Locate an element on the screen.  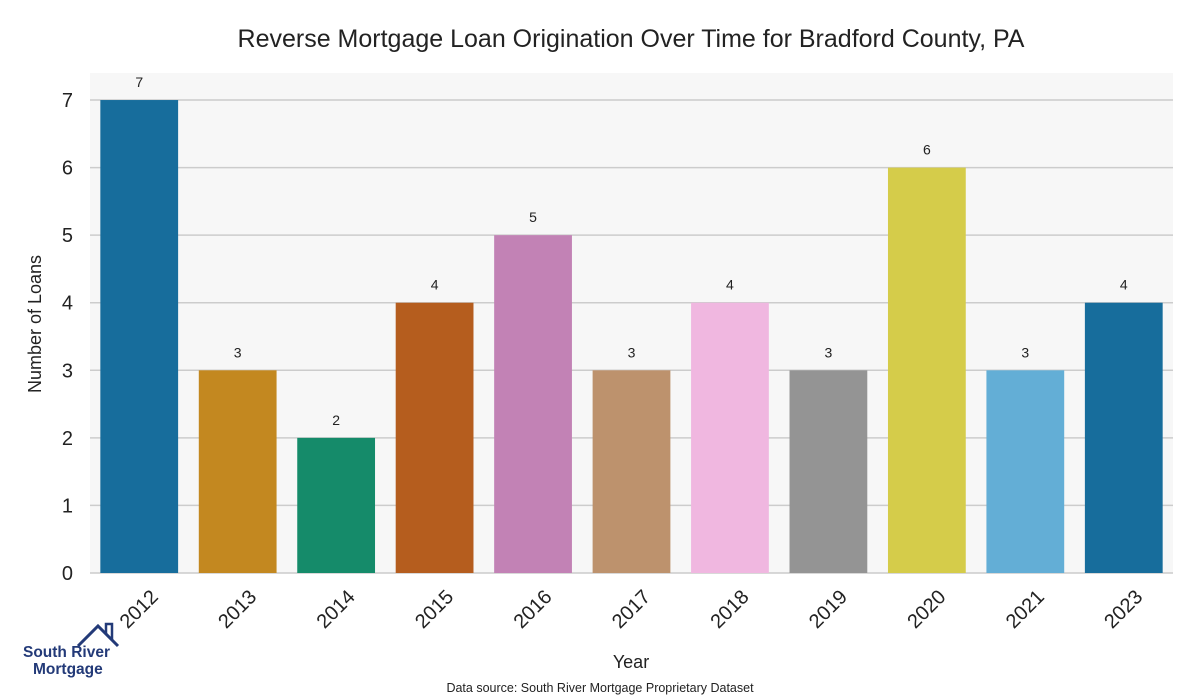
data-label-2021: 3 is located at coordinates (1025, 352).